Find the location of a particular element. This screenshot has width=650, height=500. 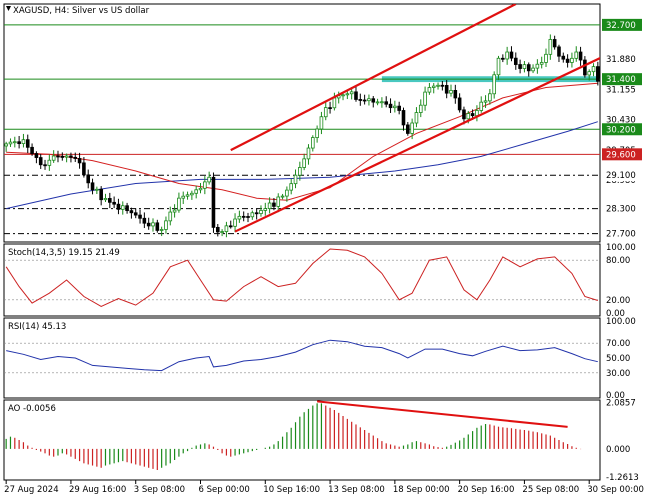

dropdown-triangle-icon is located at coordinates (8, 8).